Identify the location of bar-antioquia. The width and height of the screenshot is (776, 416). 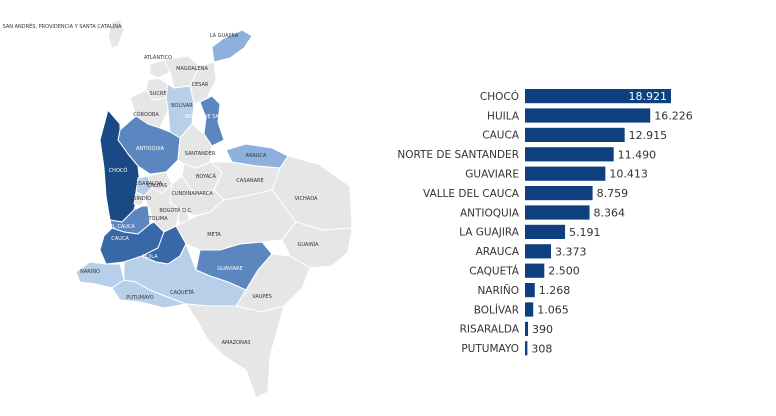
(557, 212).